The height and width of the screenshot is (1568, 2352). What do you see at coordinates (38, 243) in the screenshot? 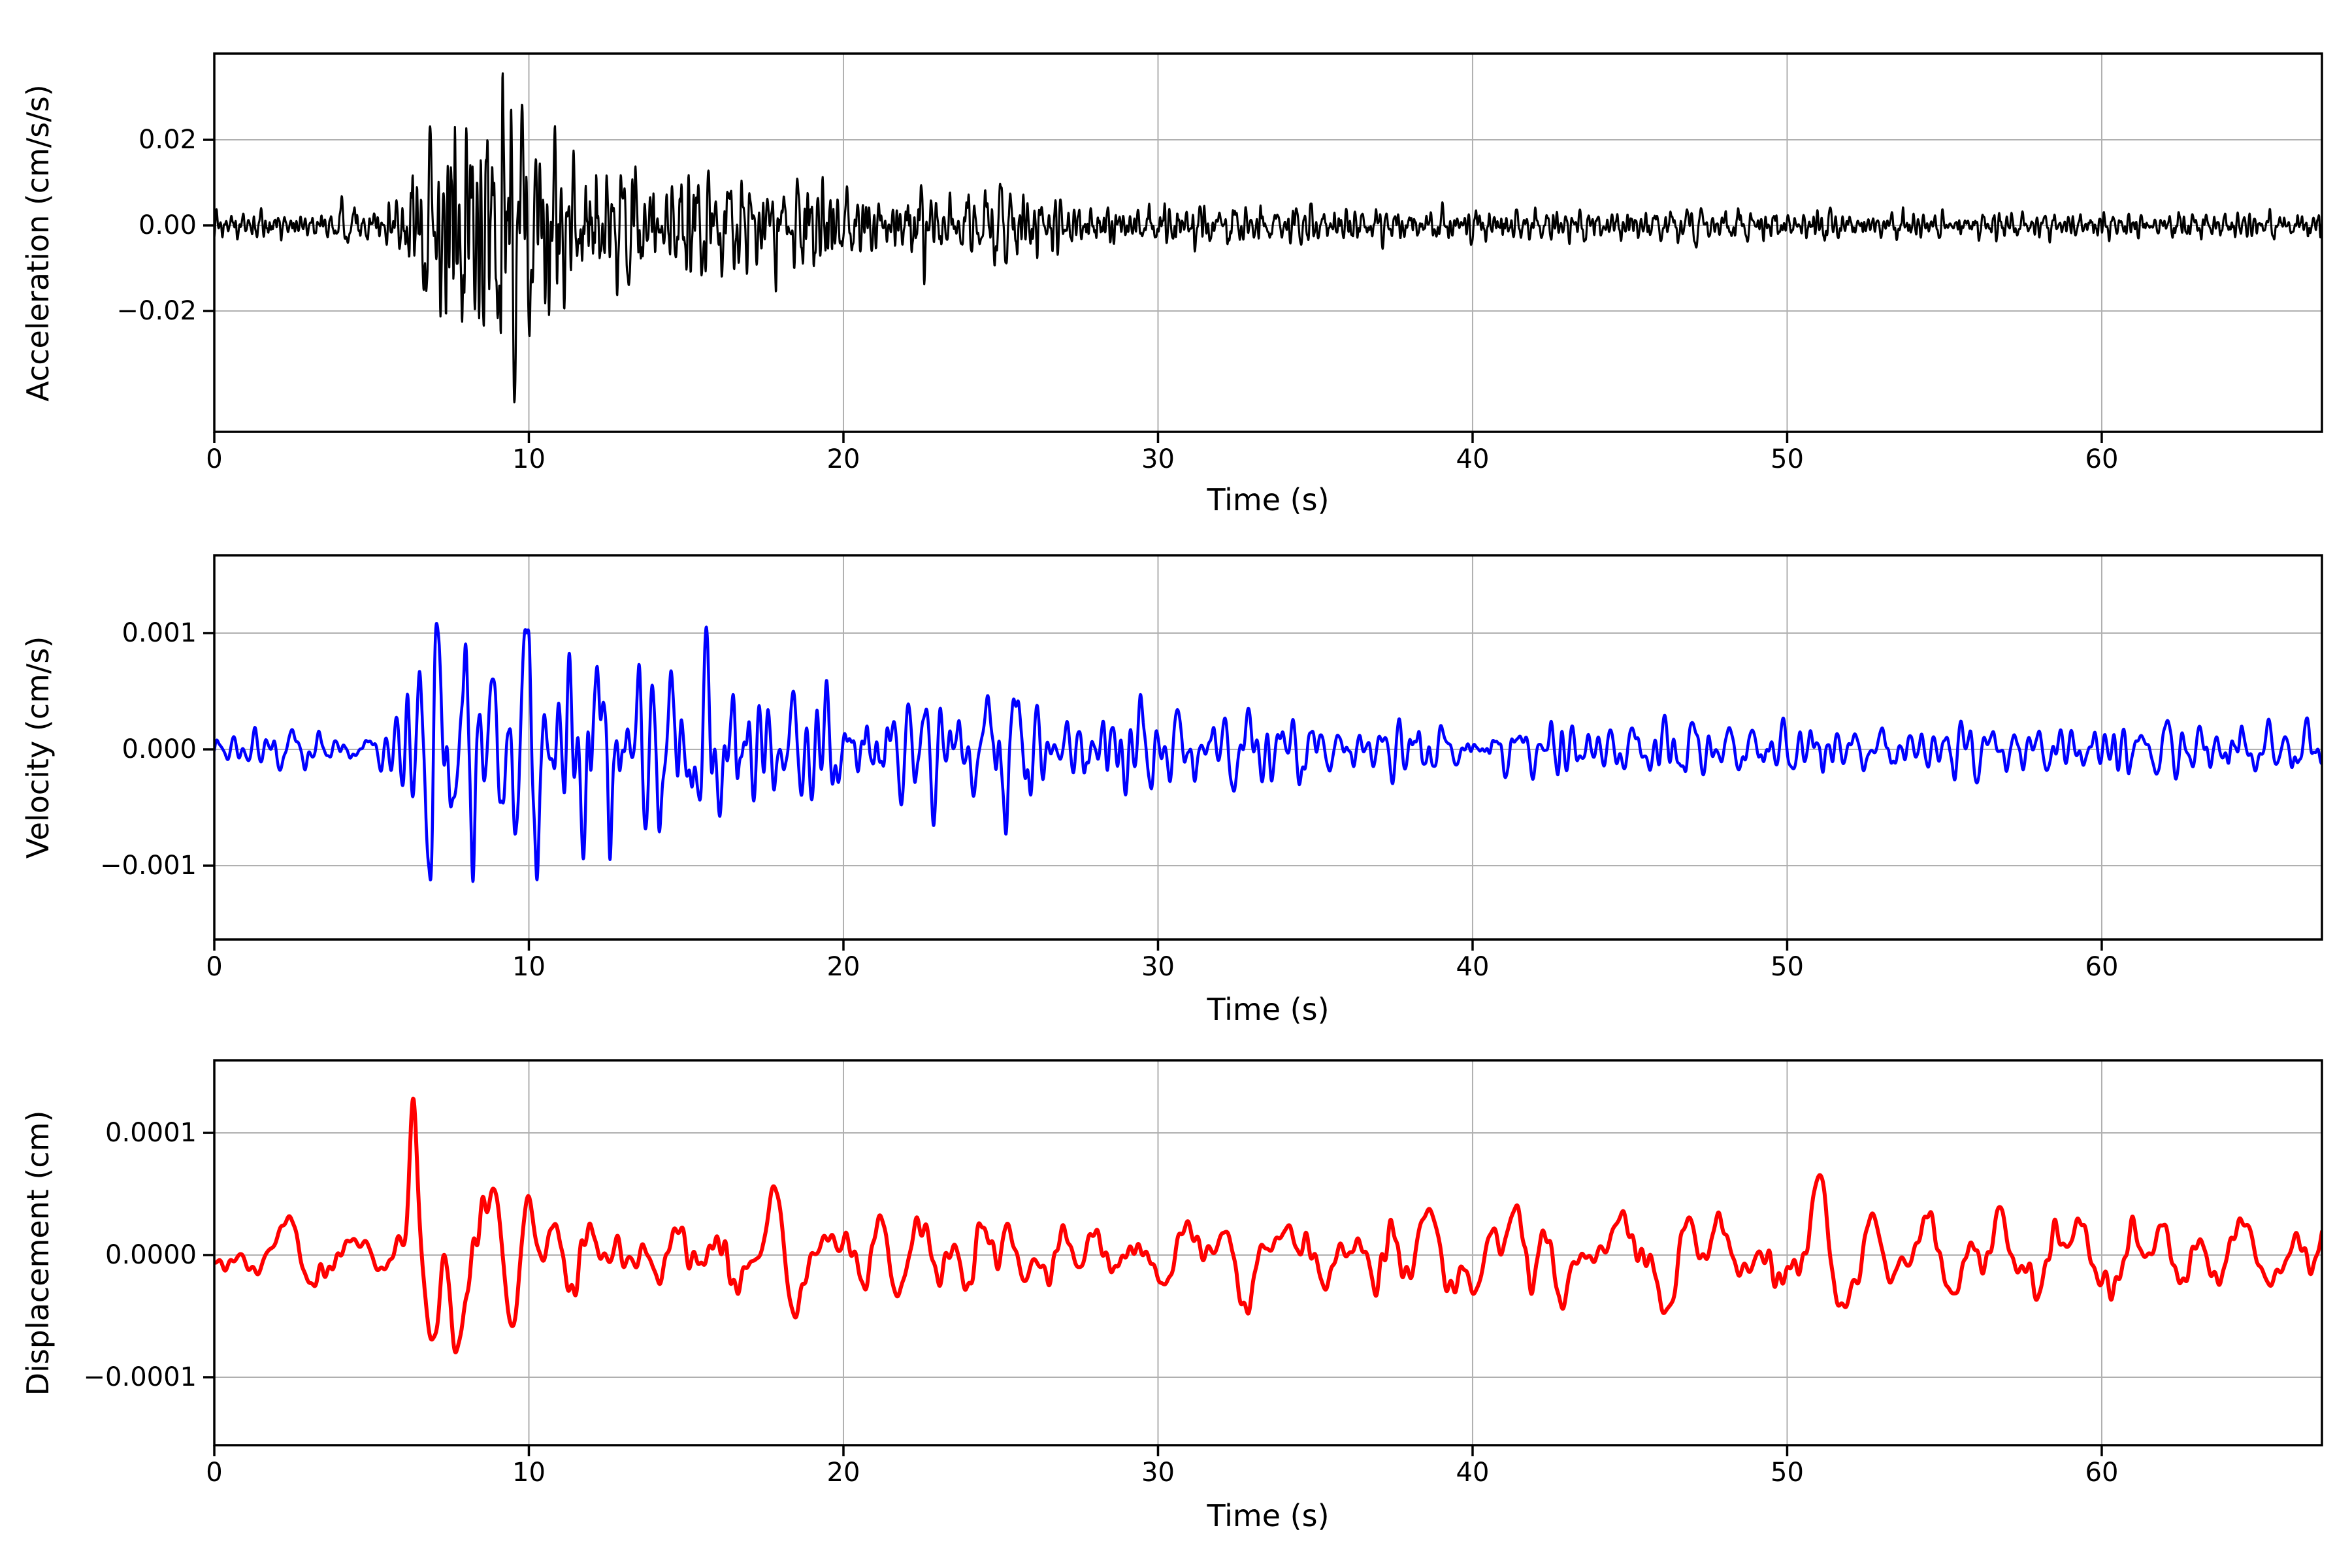
I see `y-axis-label: Acceleration (cm/s/s)` at bounding box center [38, 243].